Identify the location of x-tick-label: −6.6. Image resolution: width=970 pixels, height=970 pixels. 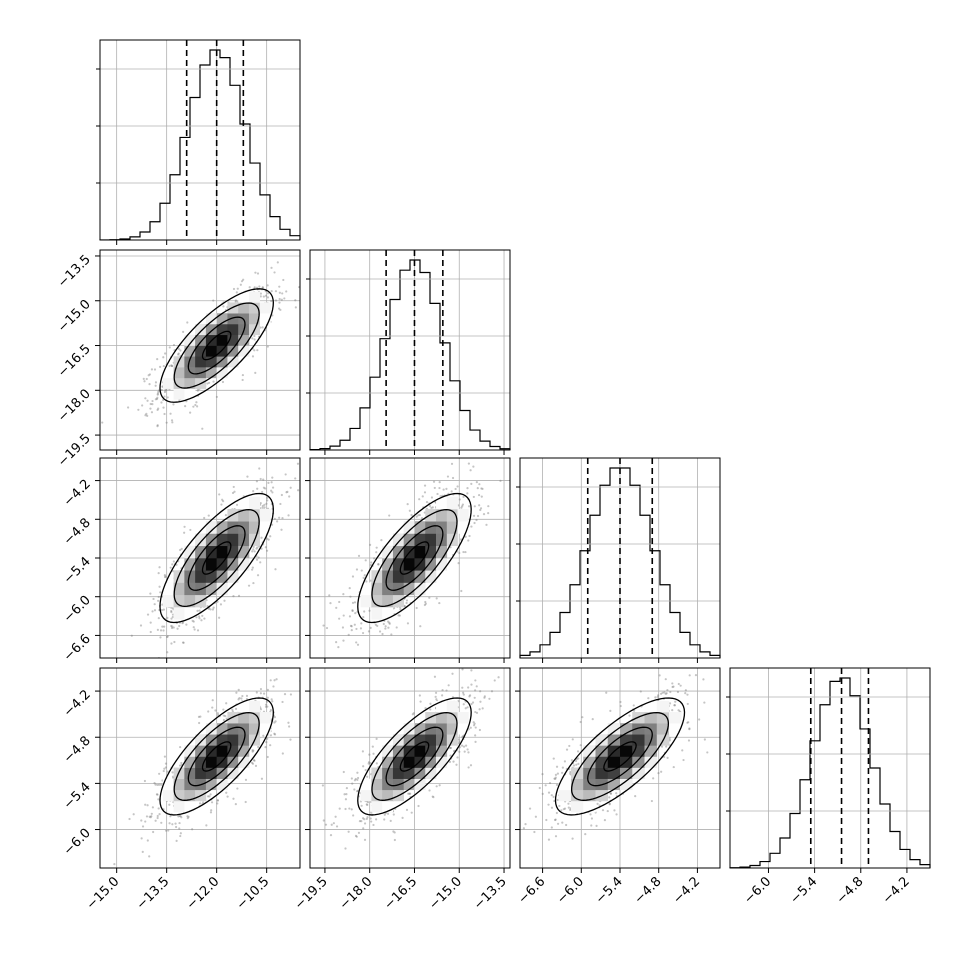
(531, 890).